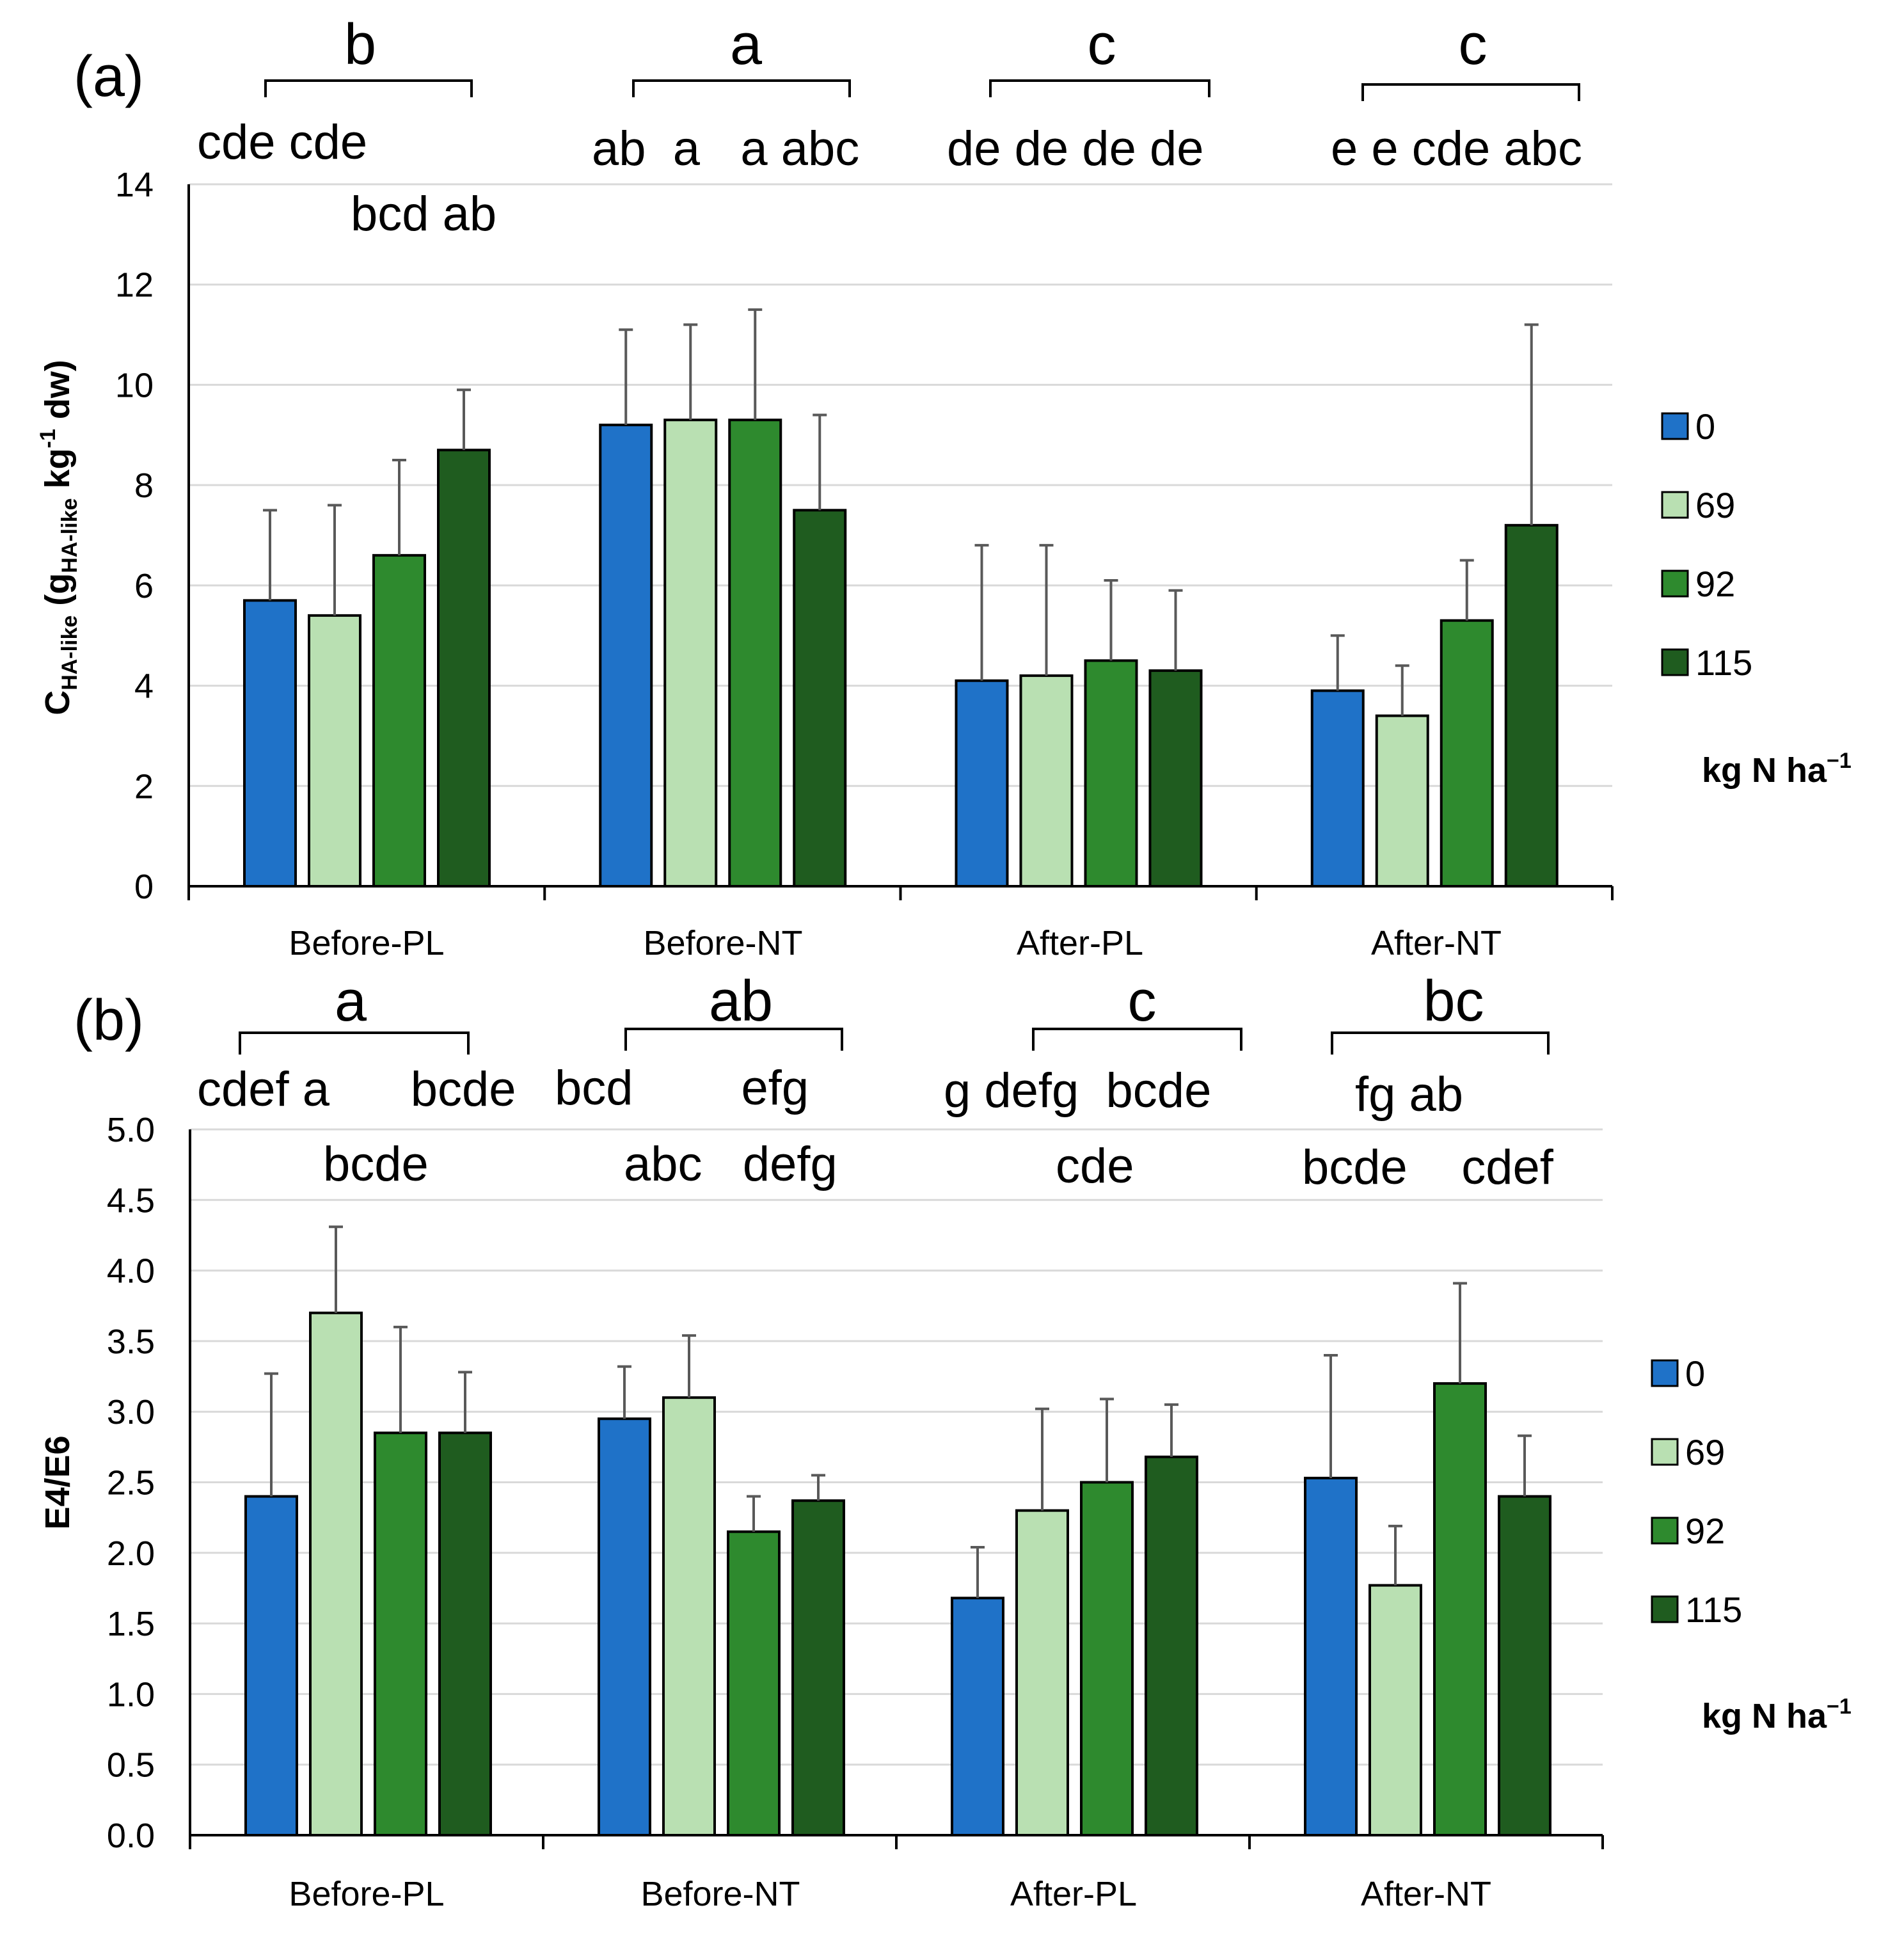 The width and height of the screenshot is (1904, 1935). What do you see at coordinates (144, 786) in the screenshot?
I see `y-tick-label: 2` at bounding box center [144, 786].